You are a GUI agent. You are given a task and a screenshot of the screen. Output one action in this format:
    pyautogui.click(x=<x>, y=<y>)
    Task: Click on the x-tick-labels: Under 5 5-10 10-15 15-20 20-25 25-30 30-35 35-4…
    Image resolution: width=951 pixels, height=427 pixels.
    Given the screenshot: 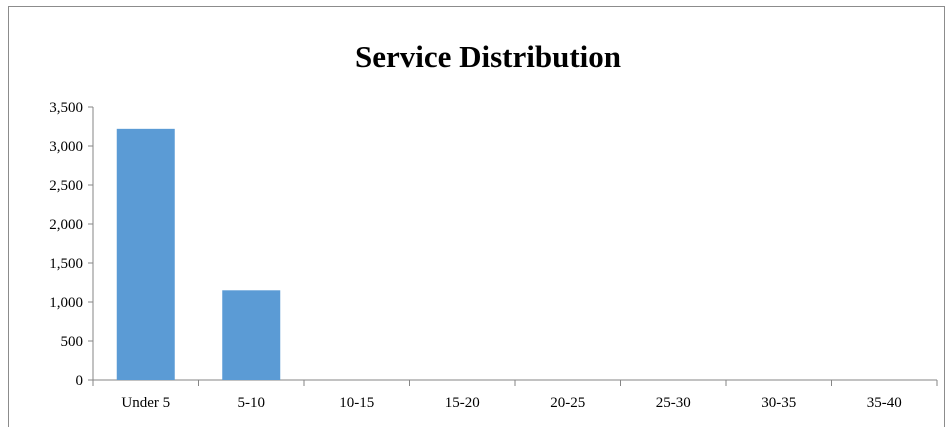 What is the action you would take?
    pyautogui.click(x=511, y=403)
    